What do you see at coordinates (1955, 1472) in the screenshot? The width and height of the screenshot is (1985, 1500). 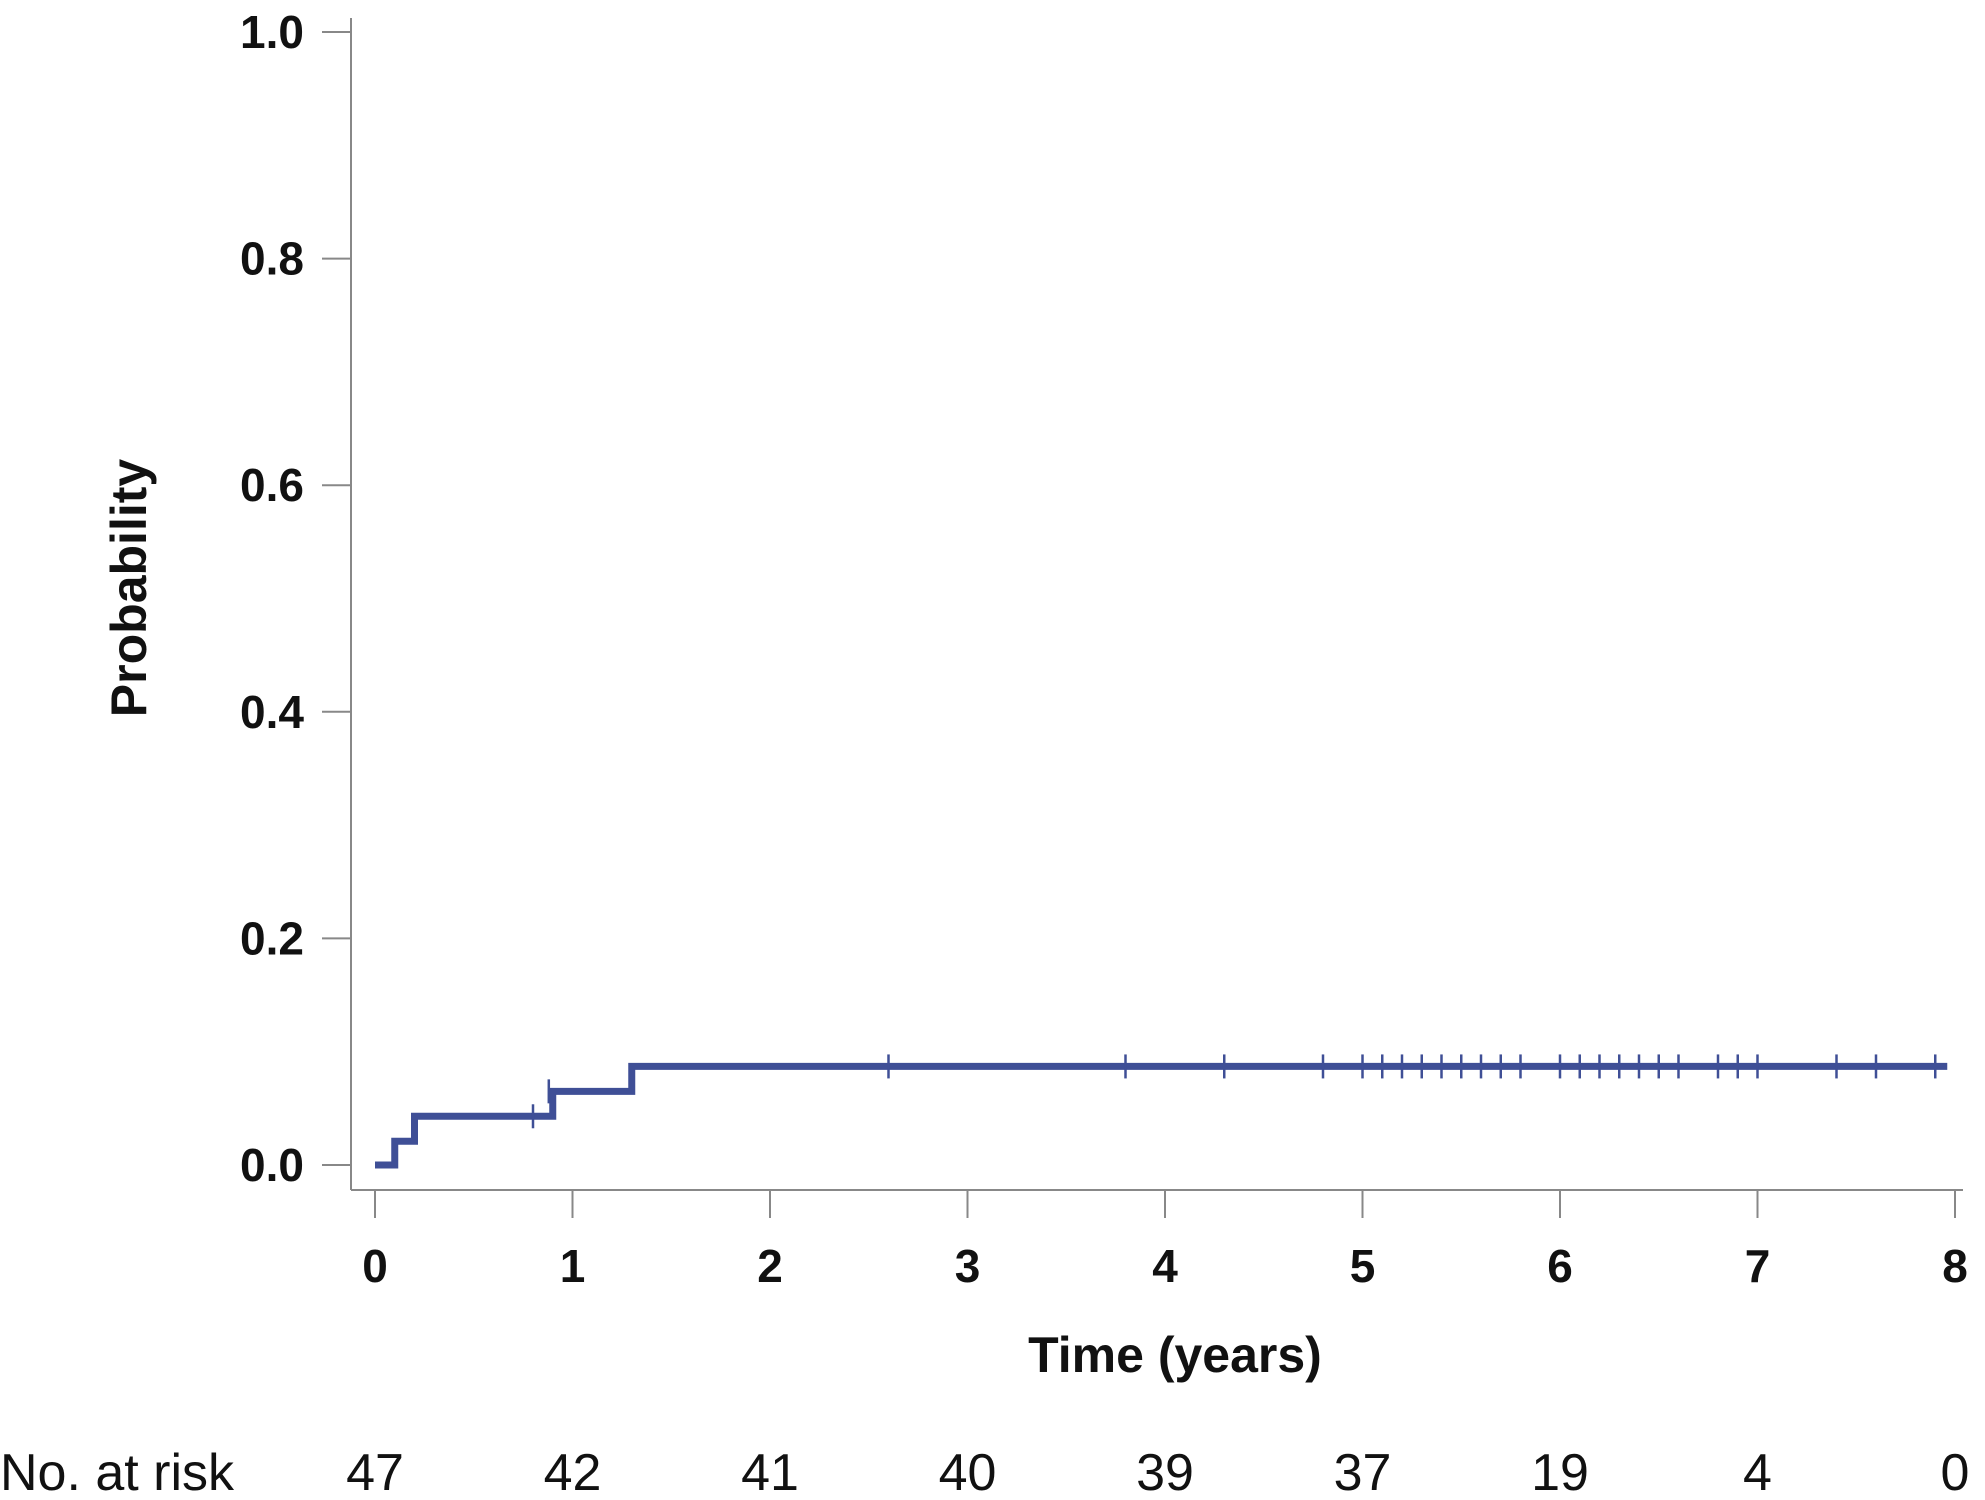 I see `risk-value: 0` at bounding box center [1955, 1472].